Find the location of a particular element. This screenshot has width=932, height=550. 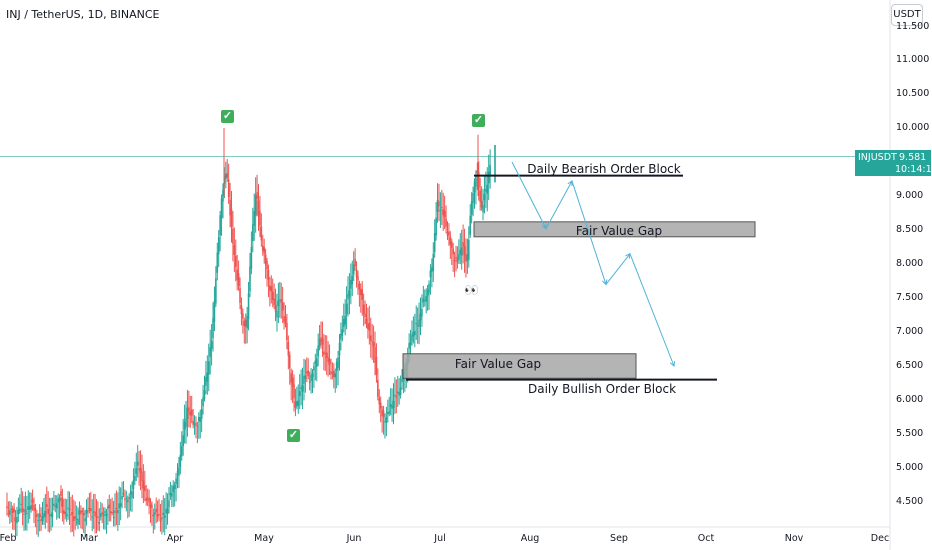

y-tick-label: 8.500 is located at coordinates (910, 229).